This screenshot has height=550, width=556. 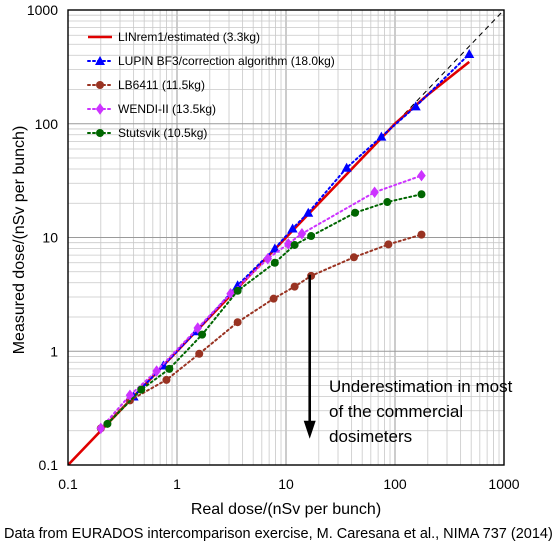 I want to click on x-tick-label: 0.1, so click(x=68, y=484).